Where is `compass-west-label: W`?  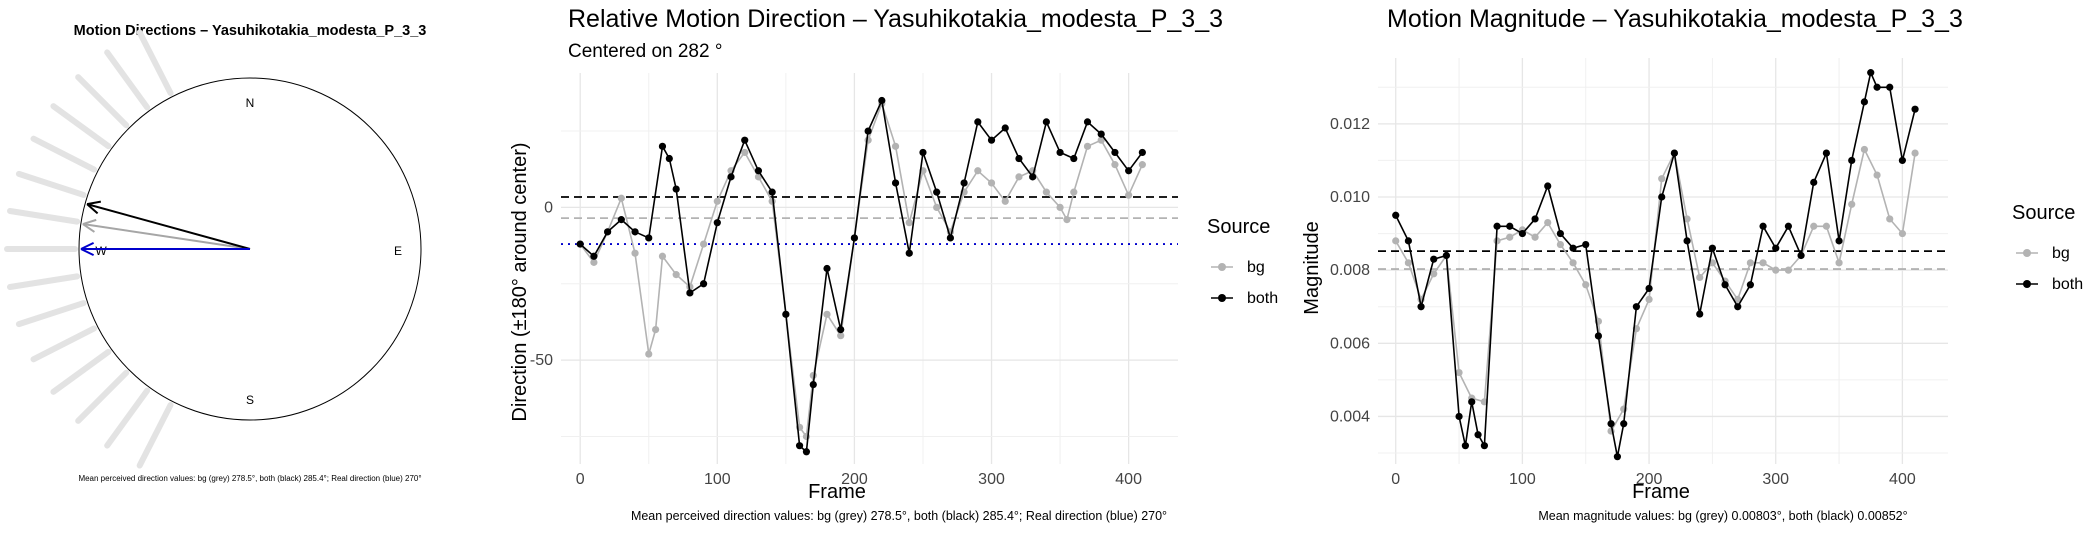 compass-west-label: W is located at coordinates (101, 251).